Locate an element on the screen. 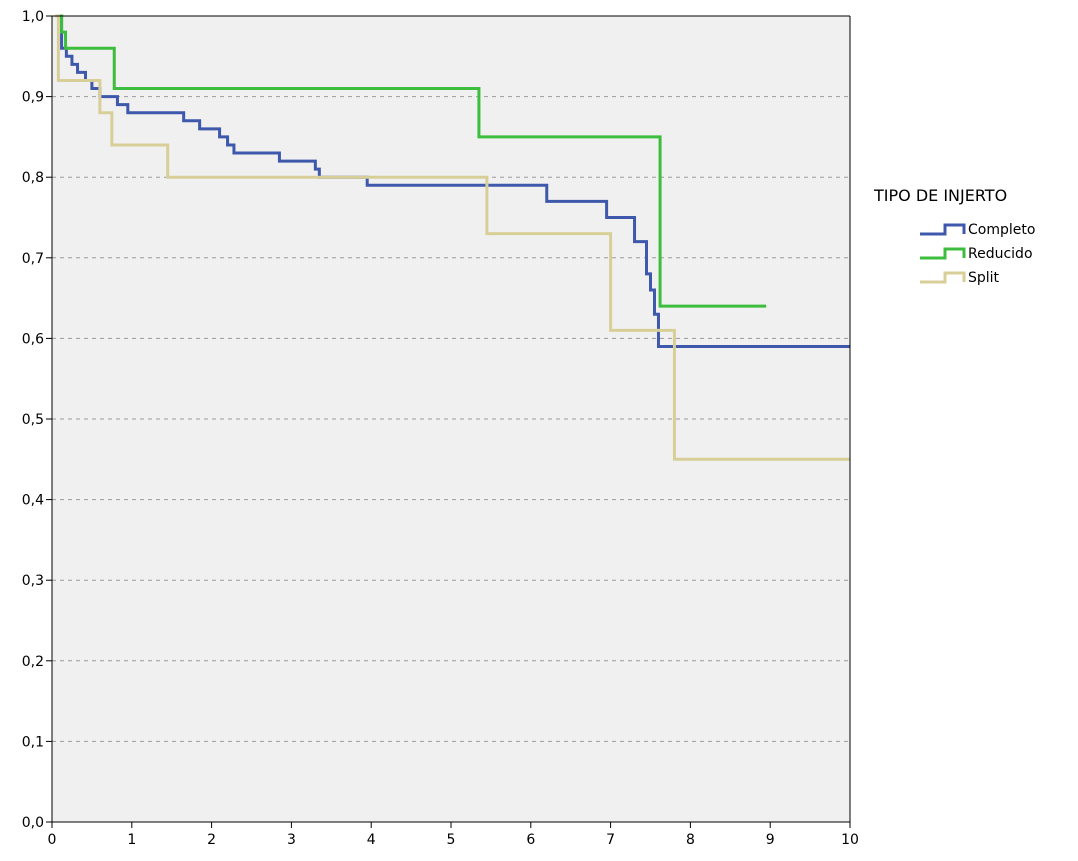 This screenshot has width=1078, height=861. y-tick-label-8: 0,8 is located at coordinates (33, 178).